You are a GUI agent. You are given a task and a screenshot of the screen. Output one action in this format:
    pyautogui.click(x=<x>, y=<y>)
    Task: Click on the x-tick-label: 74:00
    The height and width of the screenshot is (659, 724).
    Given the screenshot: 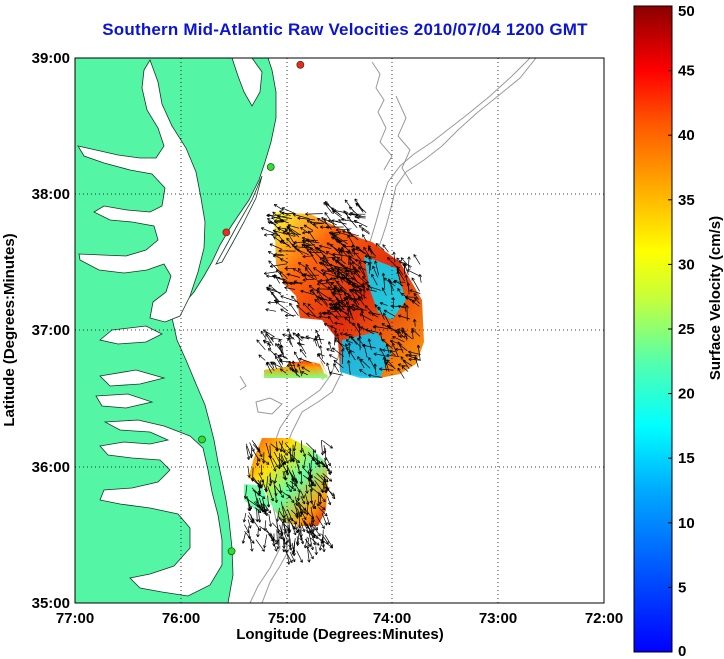 What is the action you would take?
    pyautogui.click(x=392, y=618)
    